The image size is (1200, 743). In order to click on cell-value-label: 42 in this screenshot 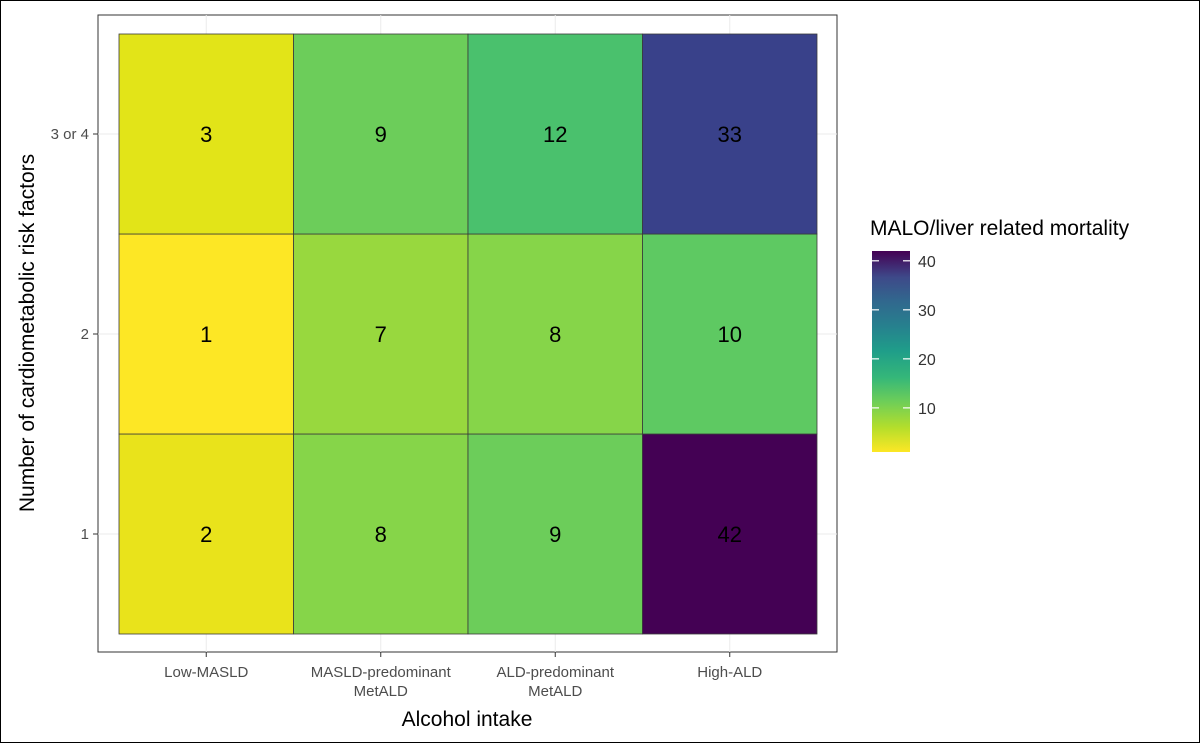, I will do `click(730, 534)`.